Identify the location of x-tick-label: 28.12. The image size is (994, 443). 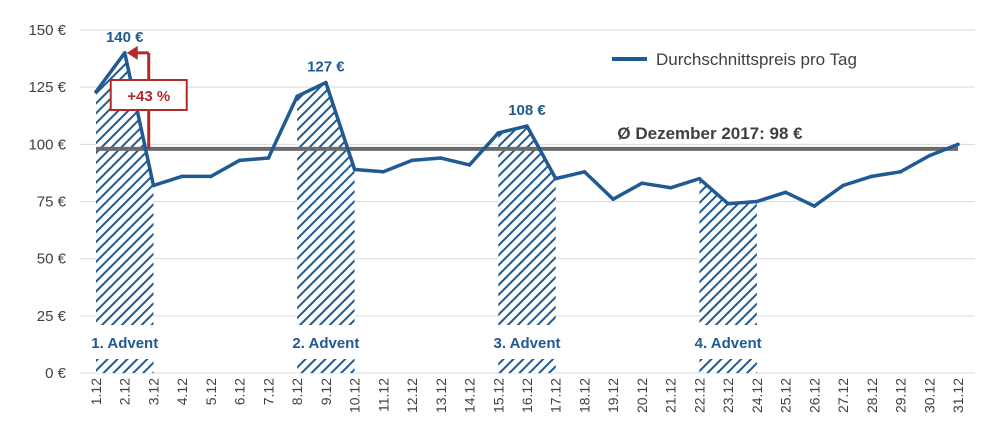
(872, 395).